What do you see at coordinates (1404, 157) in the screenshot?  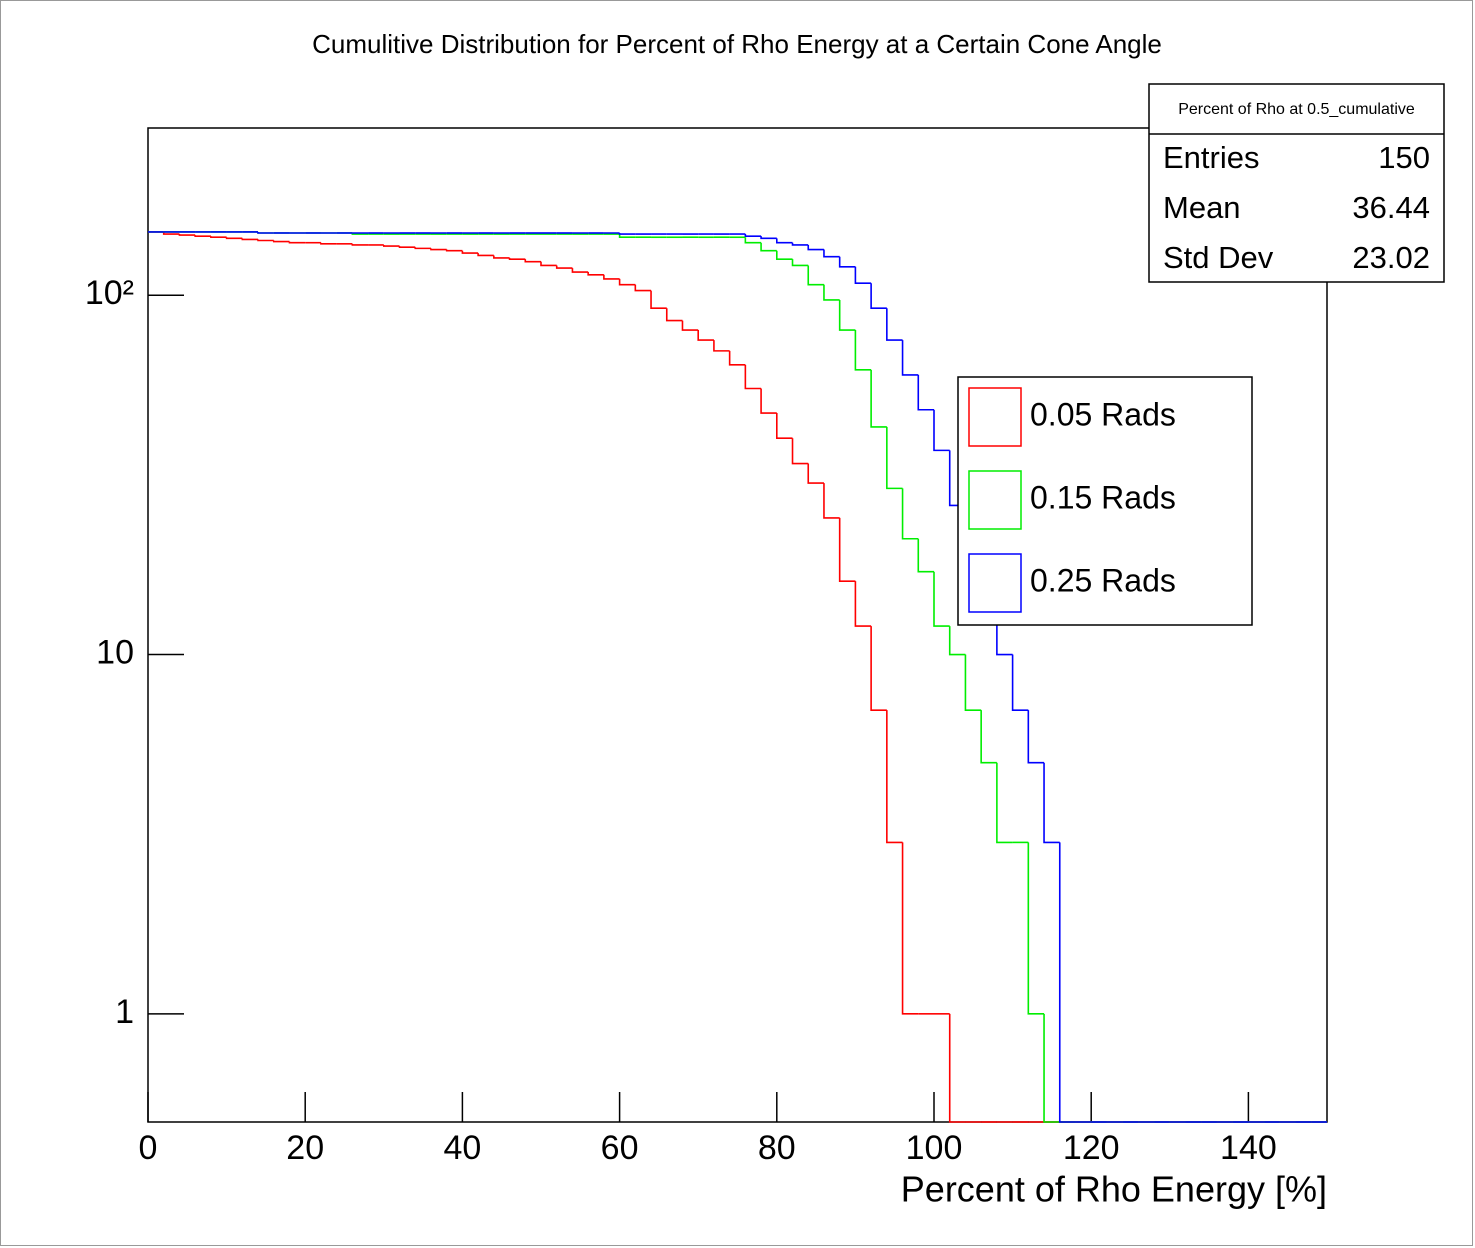 I see `stats-value: 150` at bounding box center [1404, 157].